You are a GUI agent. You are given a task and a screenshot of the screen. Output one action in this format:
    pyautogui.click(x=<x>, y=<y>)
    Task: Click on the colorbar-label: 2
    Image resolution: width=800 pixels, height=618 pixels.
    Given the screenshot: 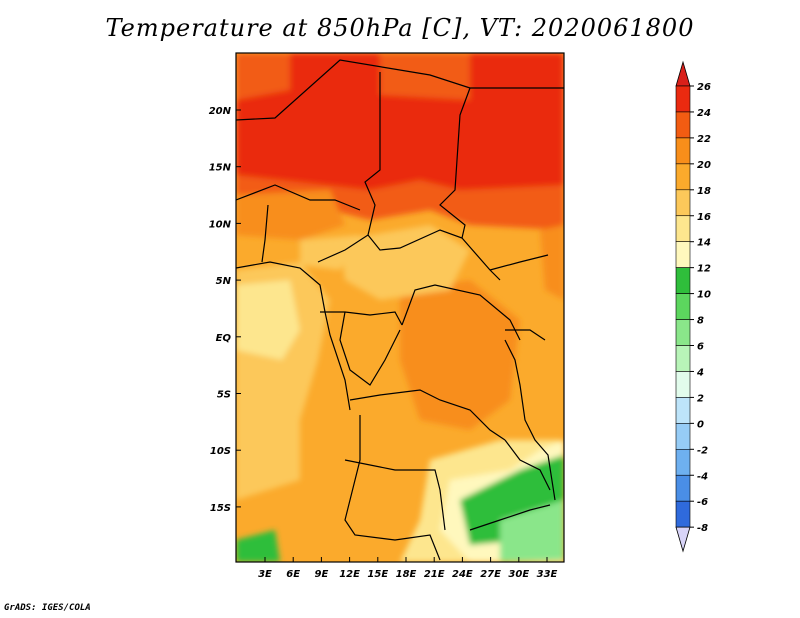 What is the action you would take?
    pyautogui.click(x=700, y=398)
    